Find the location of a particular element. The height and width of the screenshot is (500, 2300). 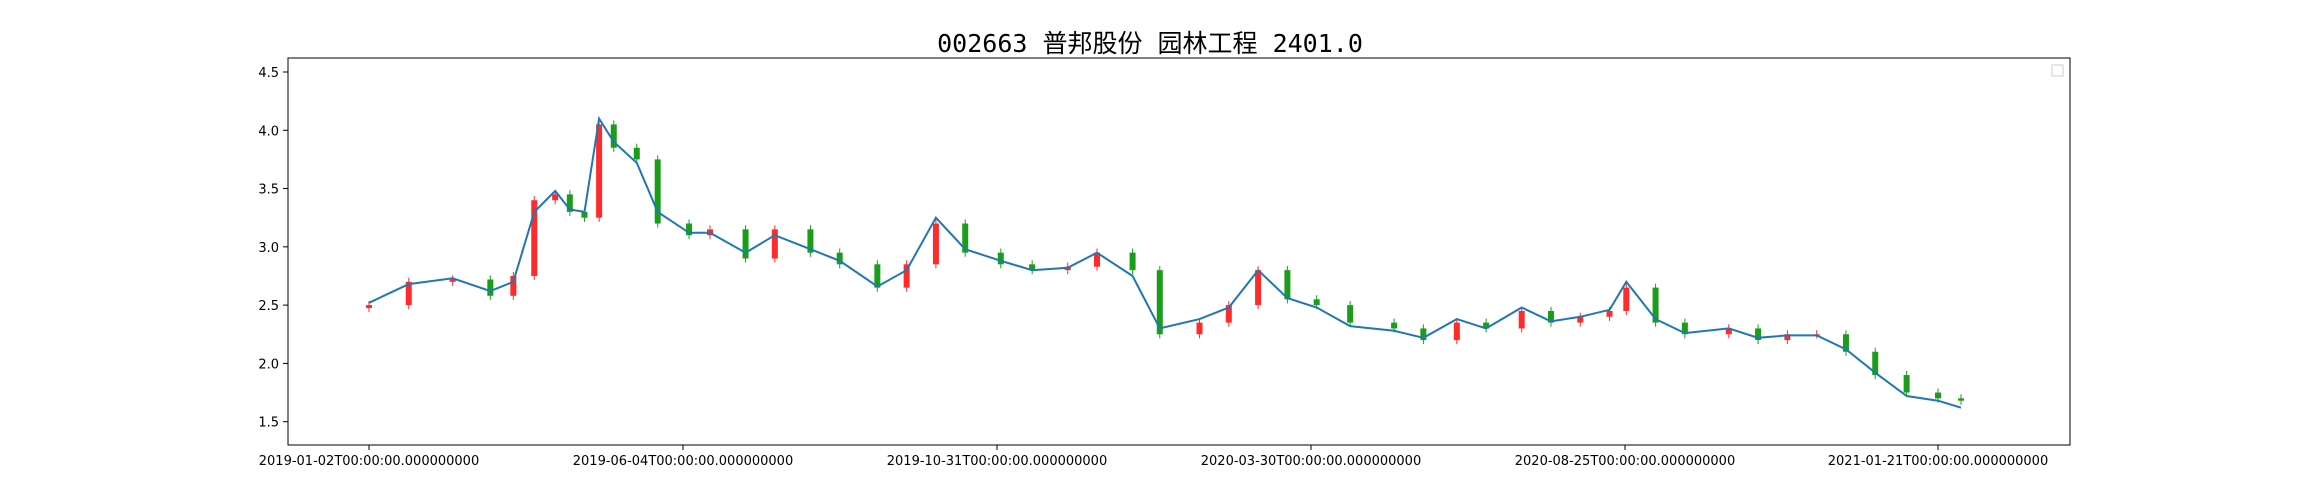

x-tick-label: 2021-01-21T00:00:00.000000000 is located at coordinates (1938, 461).